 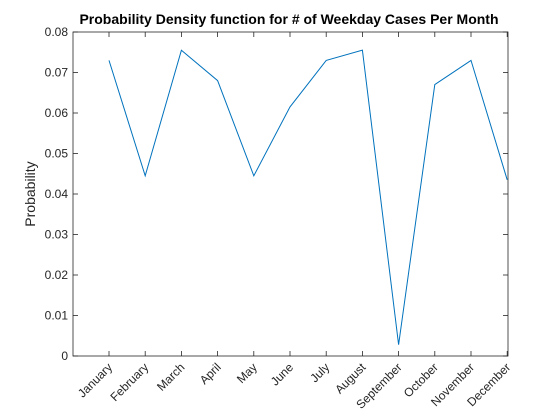 I want to click on y-tick-label: 0.08, so click(x=57, y=32).